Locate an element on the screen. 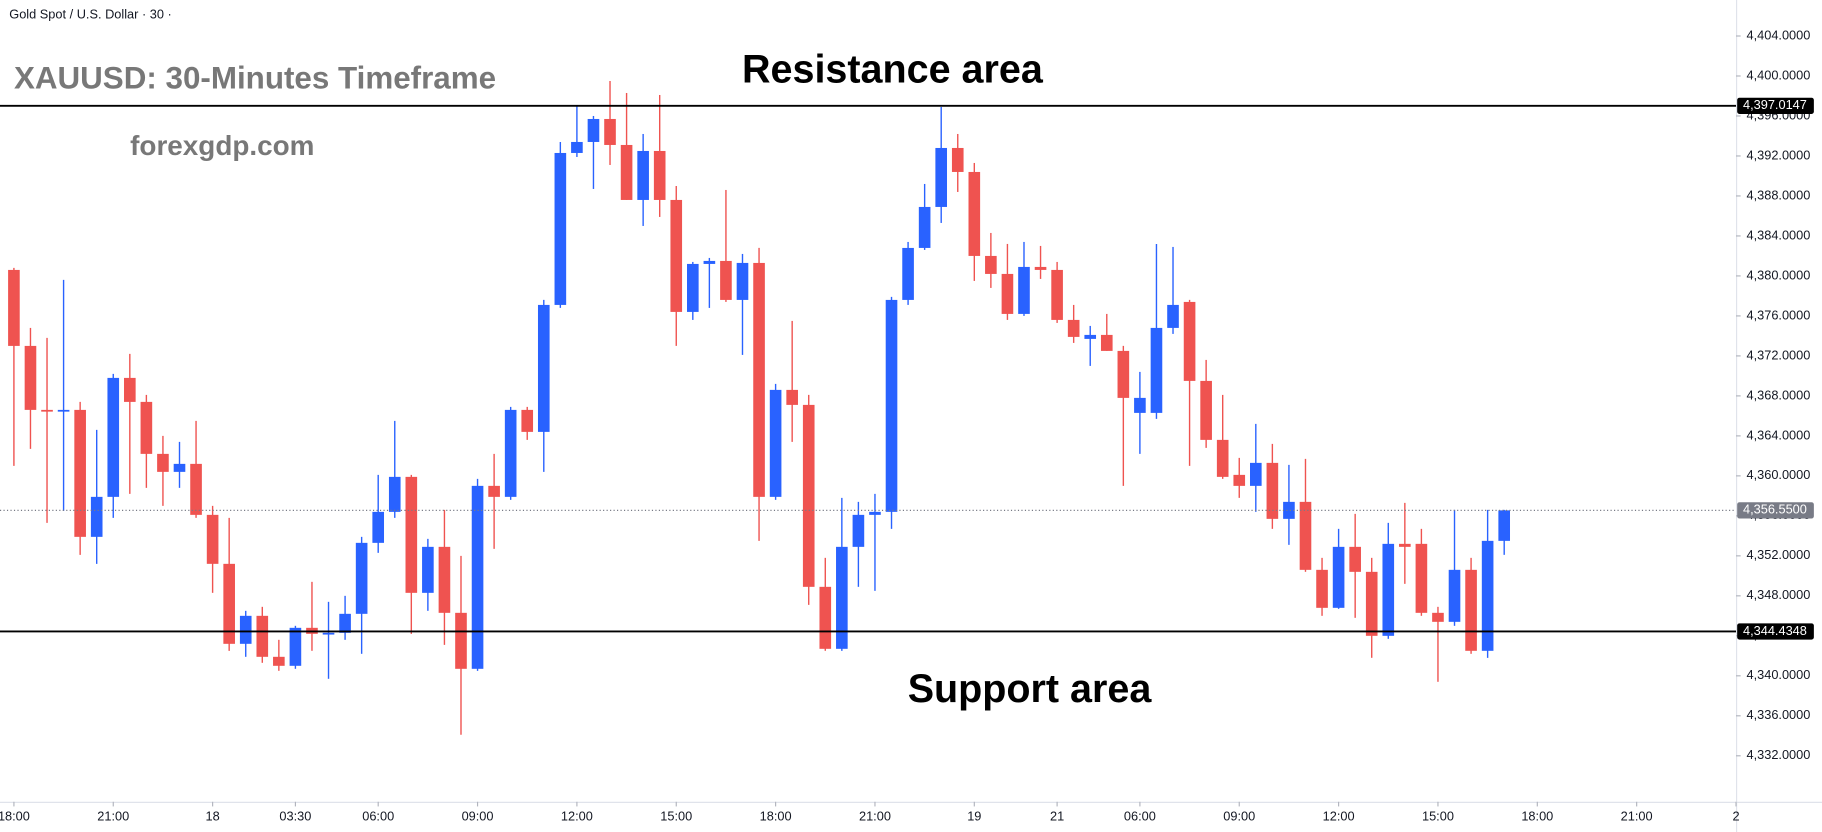 This screenshot has height=832, width=1822. price-level-label: 4,344.4348 is located at coordinates (1775, 630).